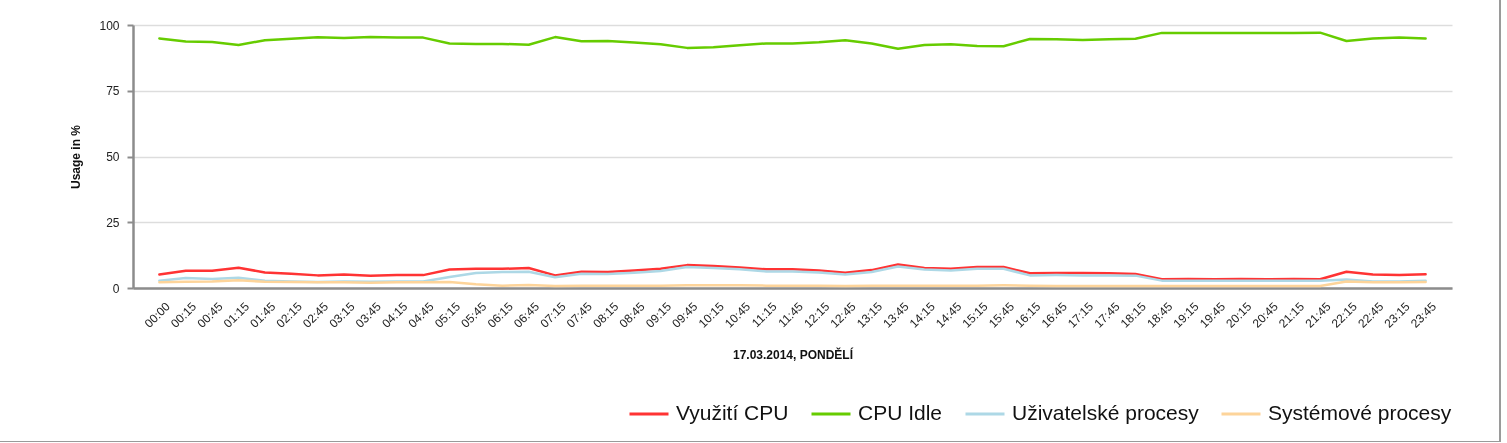 The width and height of the screenshot is (1507, 443). I want to click on legend-label: Systémové procesy, so click(1360, 412).